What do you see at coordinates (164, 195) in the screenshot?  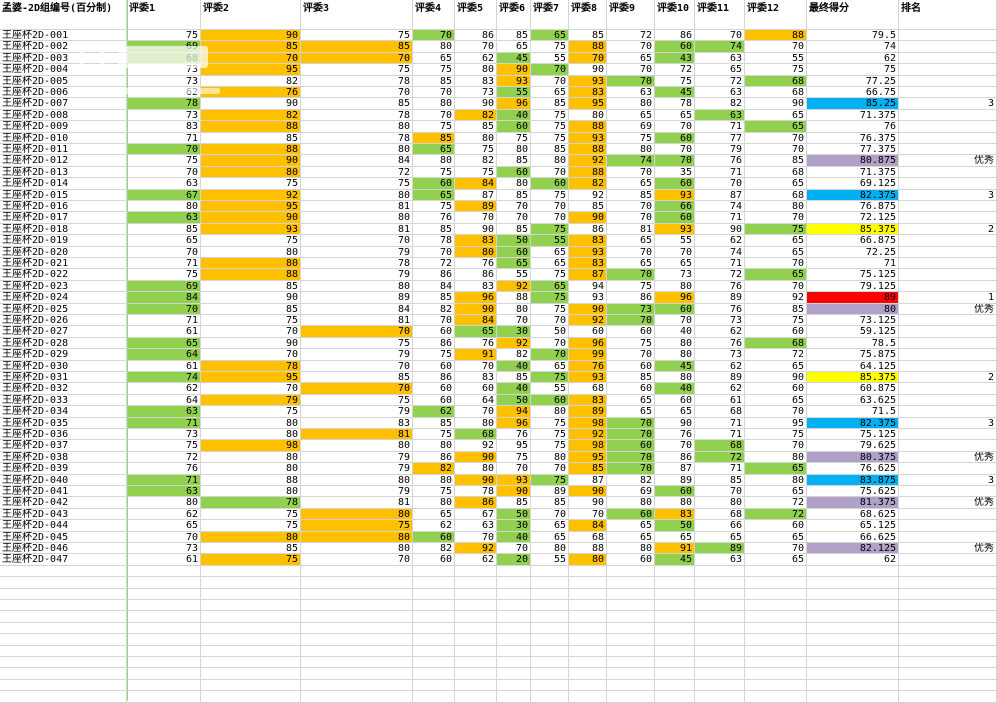 I see `cell-judge-score: 67` at bounding box center [164, 195].